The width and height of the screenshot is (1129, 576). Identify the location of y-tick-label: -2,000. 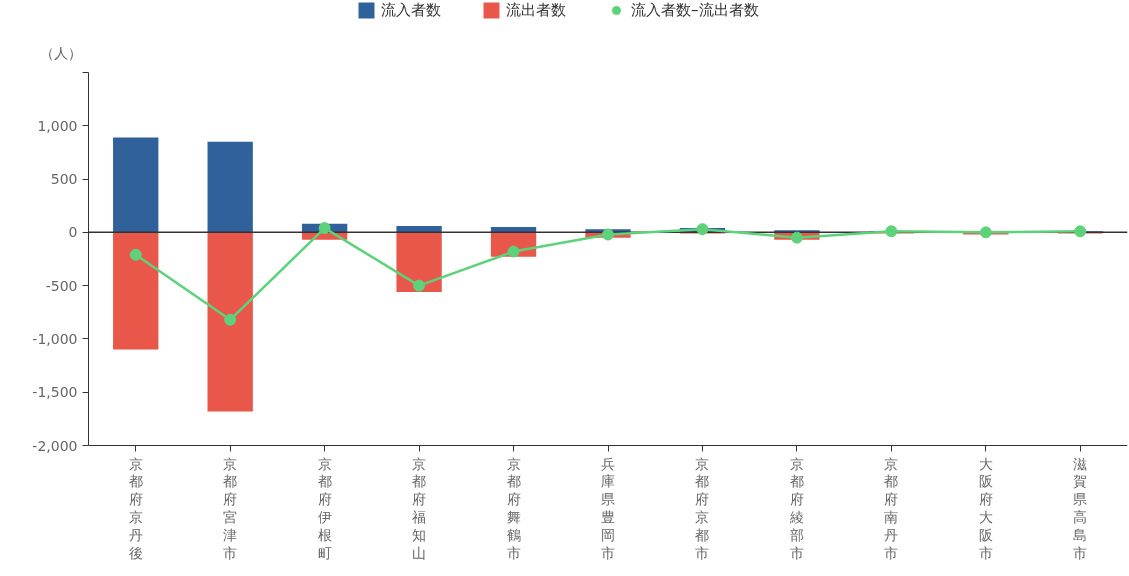
(55, 445).